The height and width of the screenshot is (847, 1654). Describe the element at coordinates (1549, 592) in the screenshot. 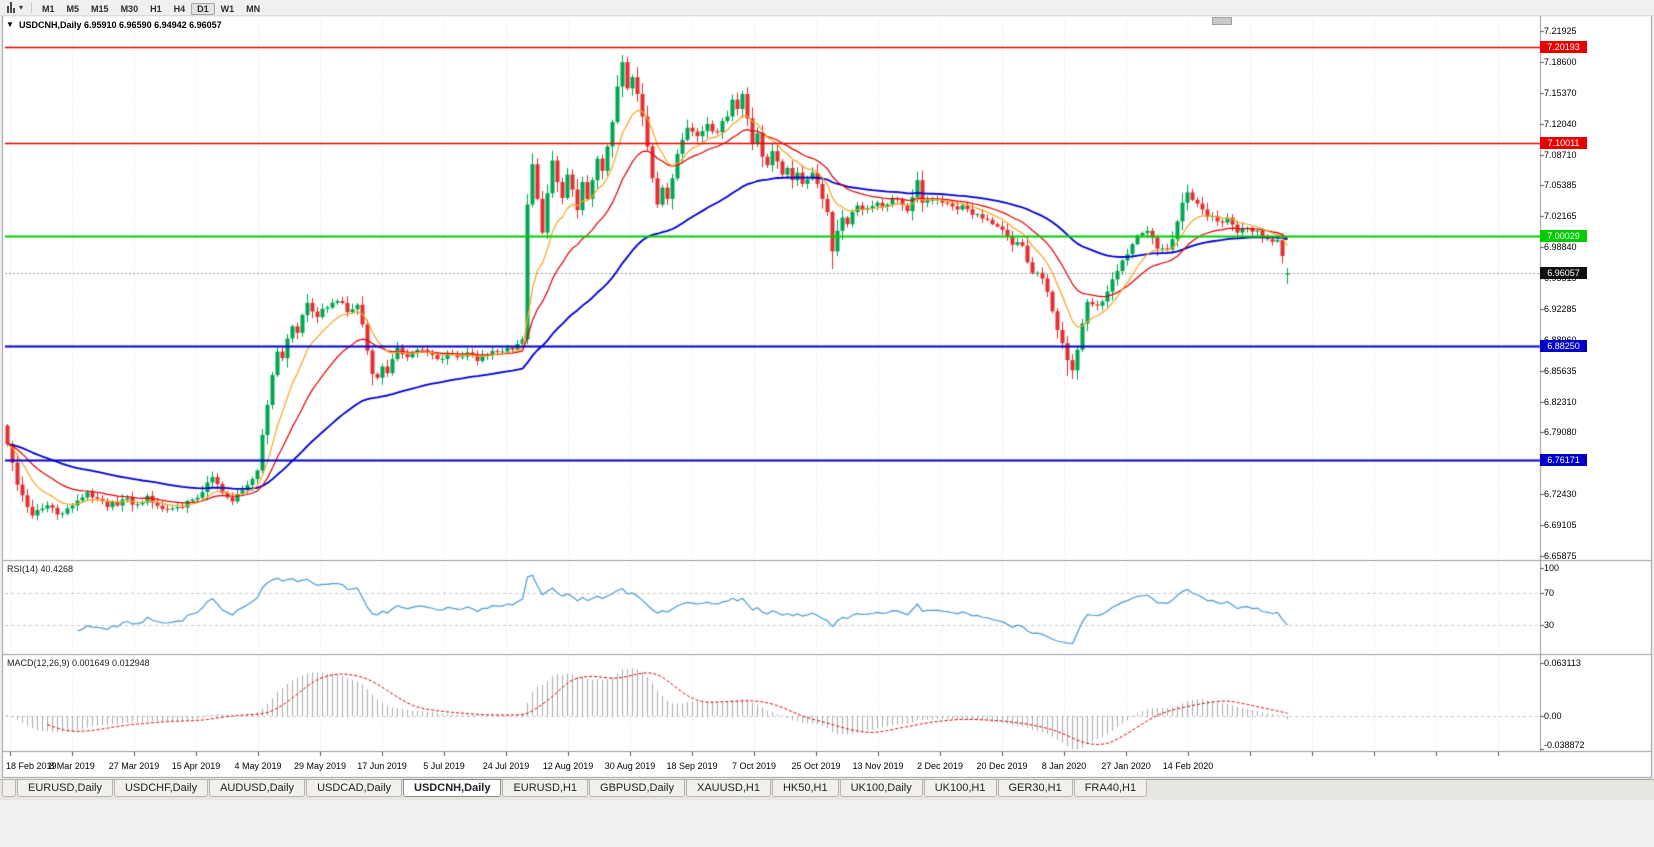

I see `rsi-axis-tick: 70` at that location.